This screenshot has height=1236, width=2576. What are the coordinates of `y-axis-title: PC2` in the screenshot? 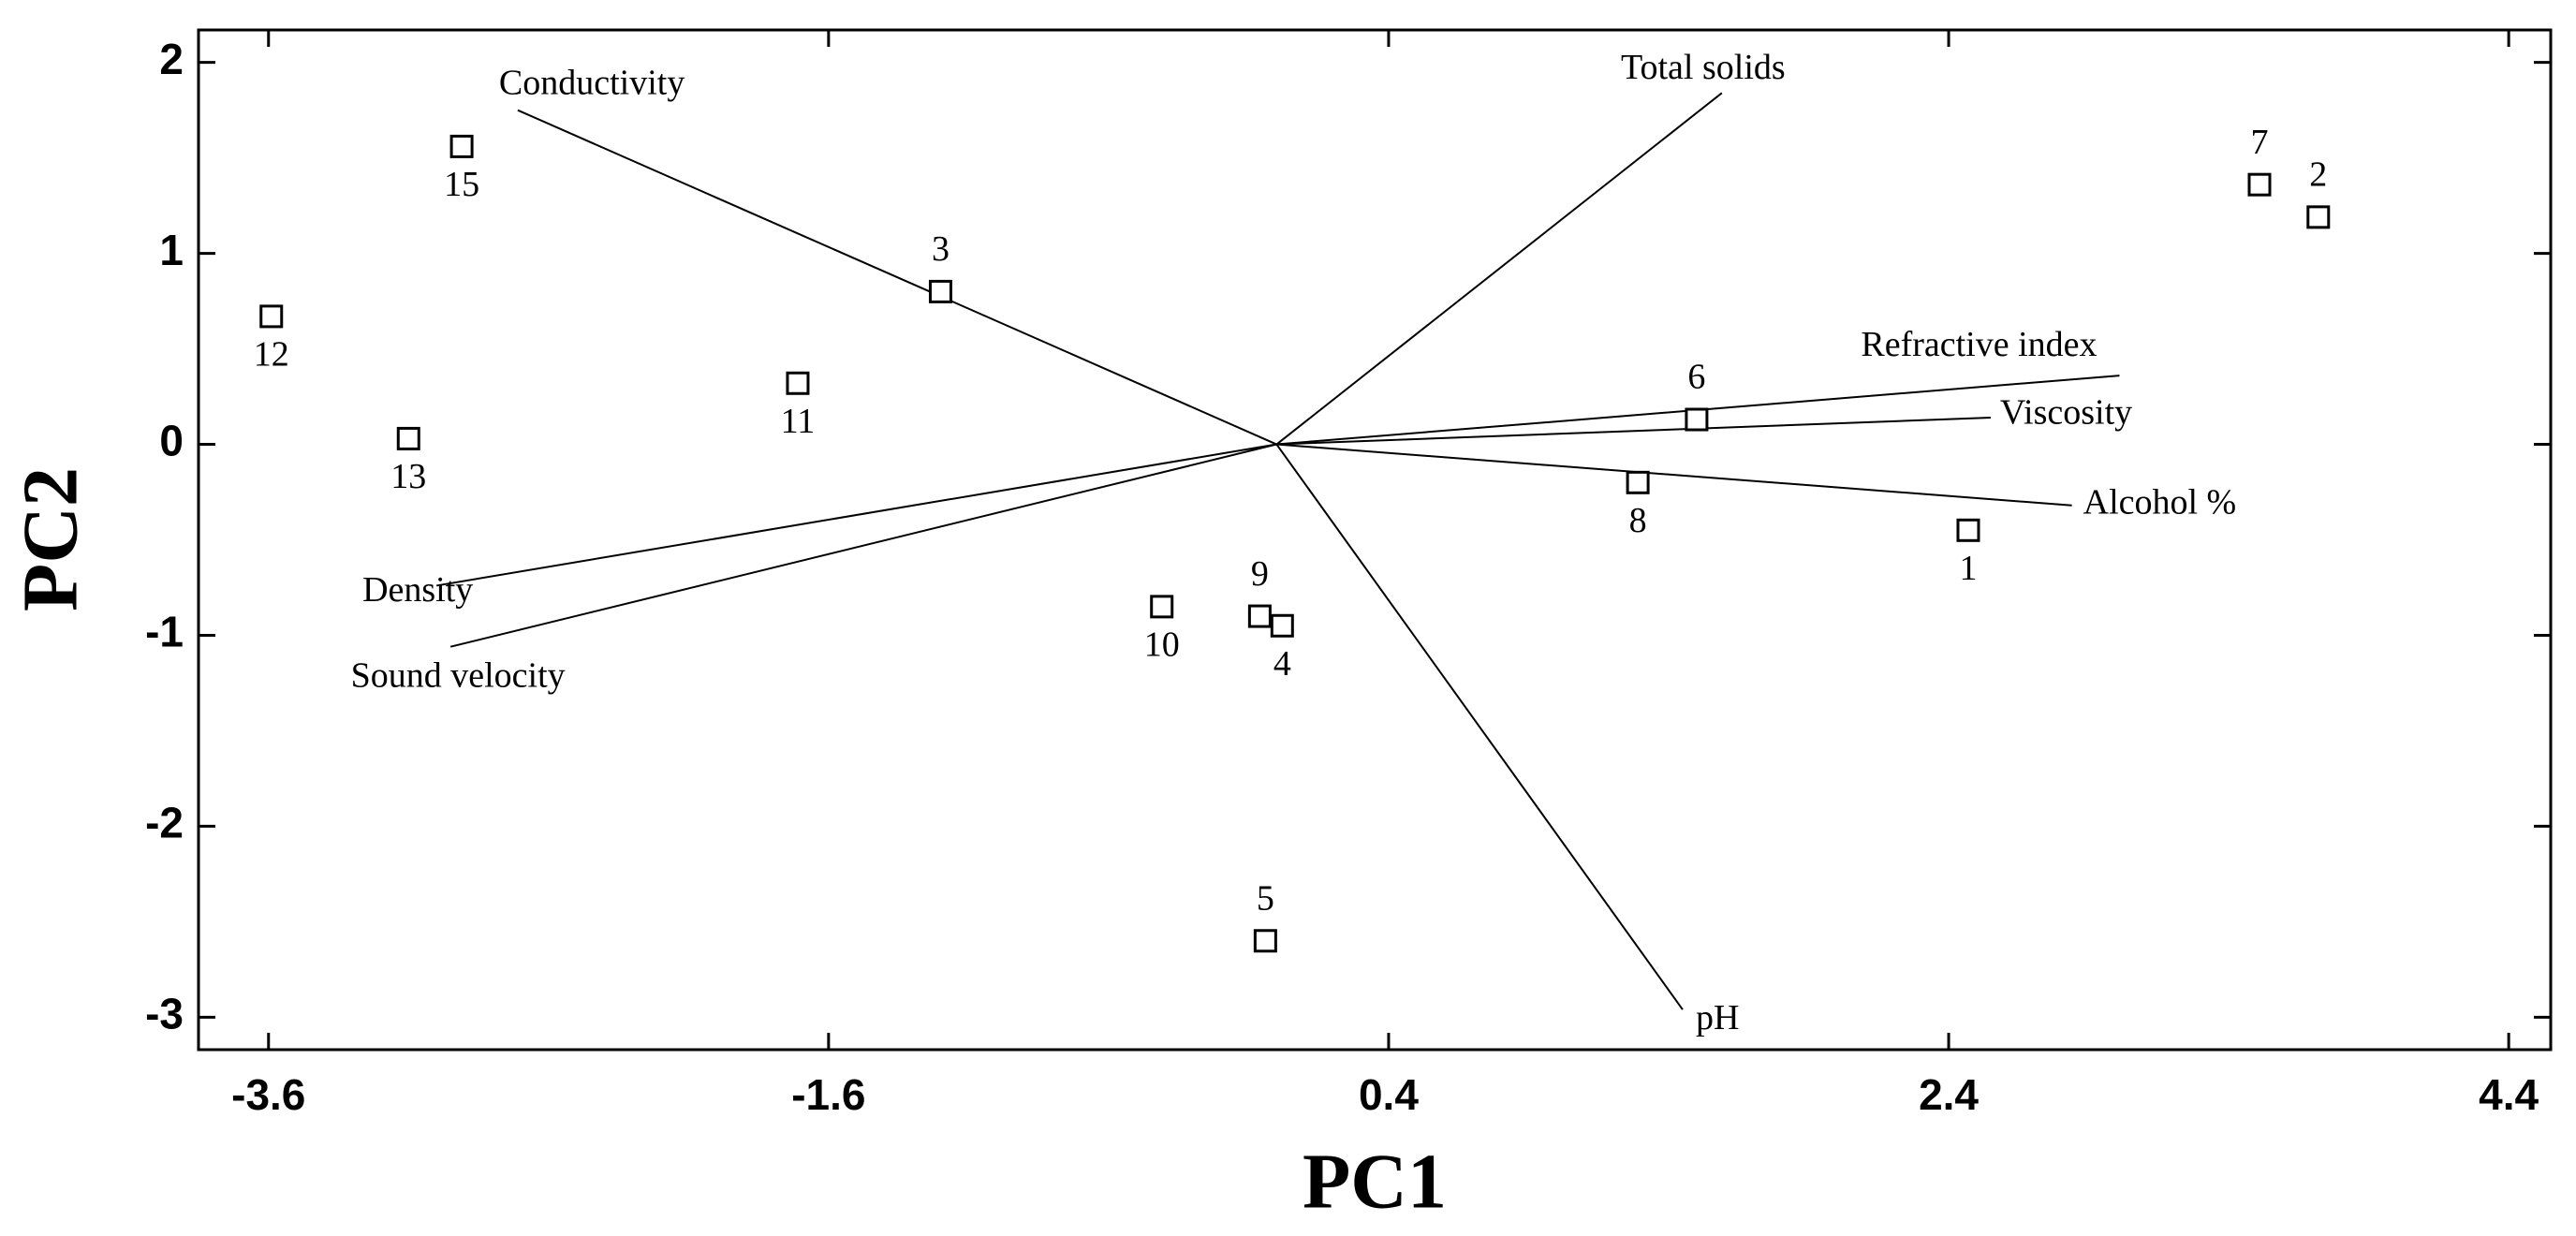 It's located at (50, 539).